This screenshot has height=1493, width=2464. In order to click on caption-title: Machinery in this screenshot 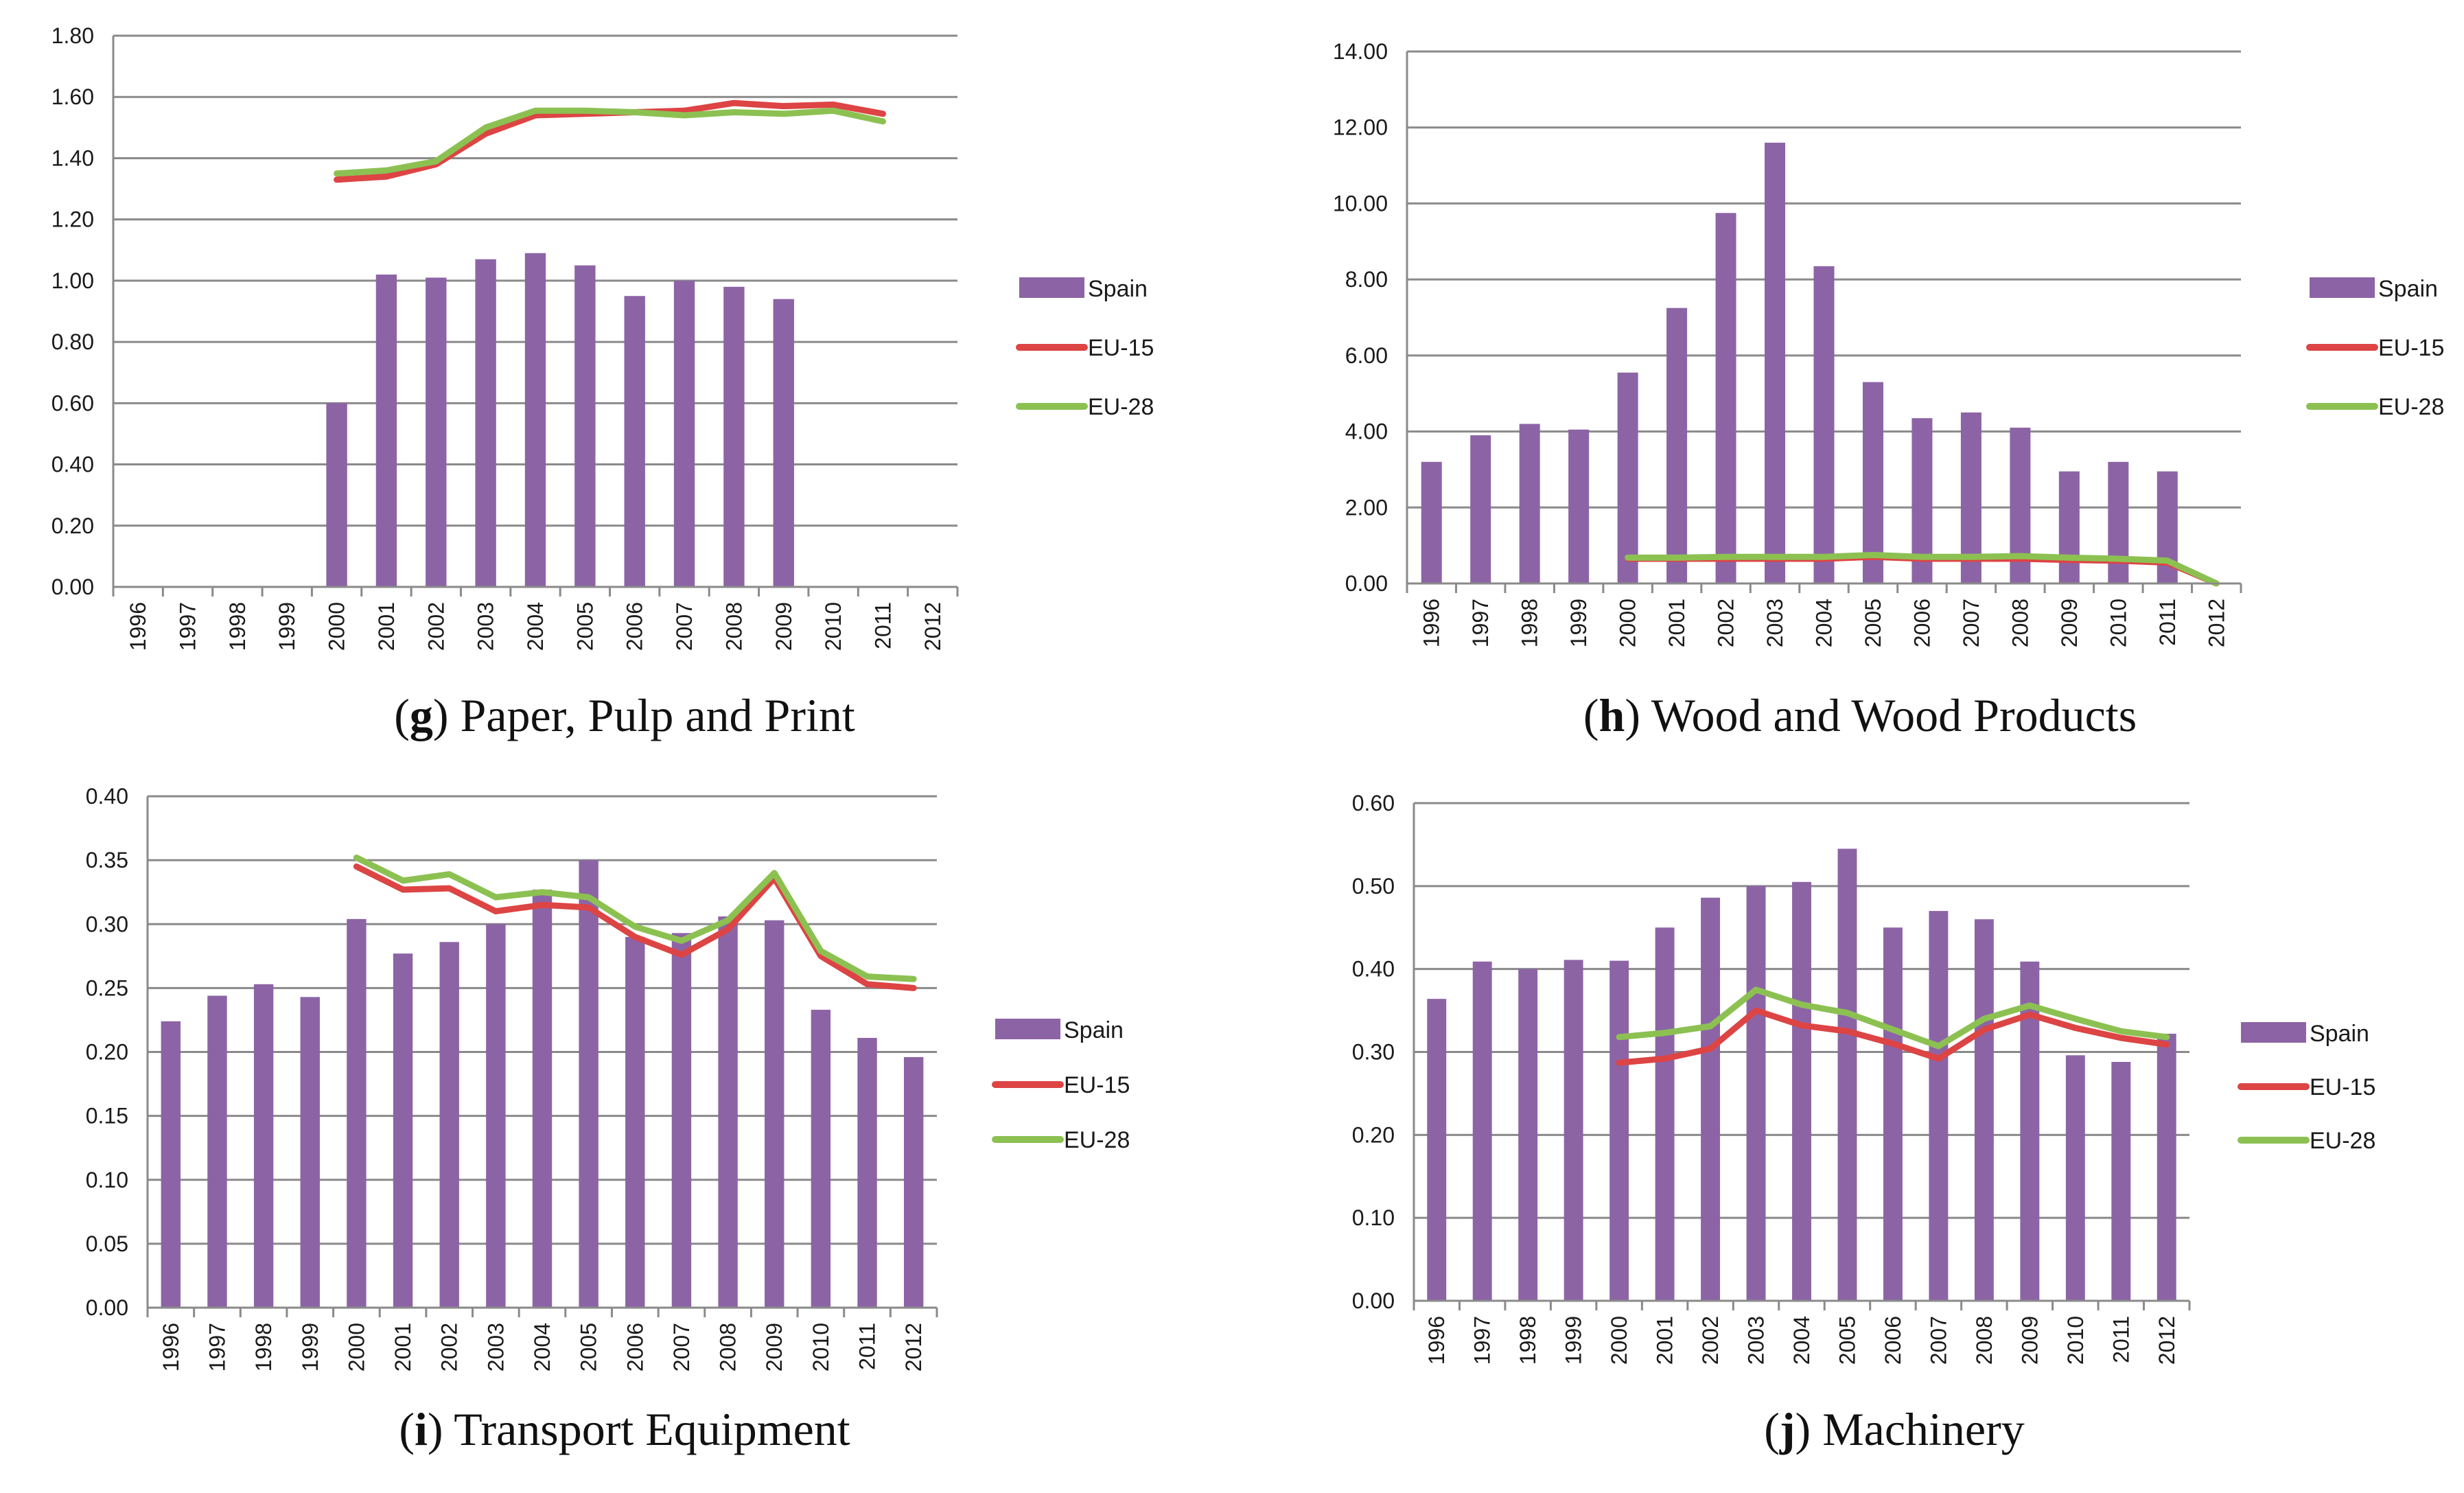, I will do `click(1923, 1429)`.